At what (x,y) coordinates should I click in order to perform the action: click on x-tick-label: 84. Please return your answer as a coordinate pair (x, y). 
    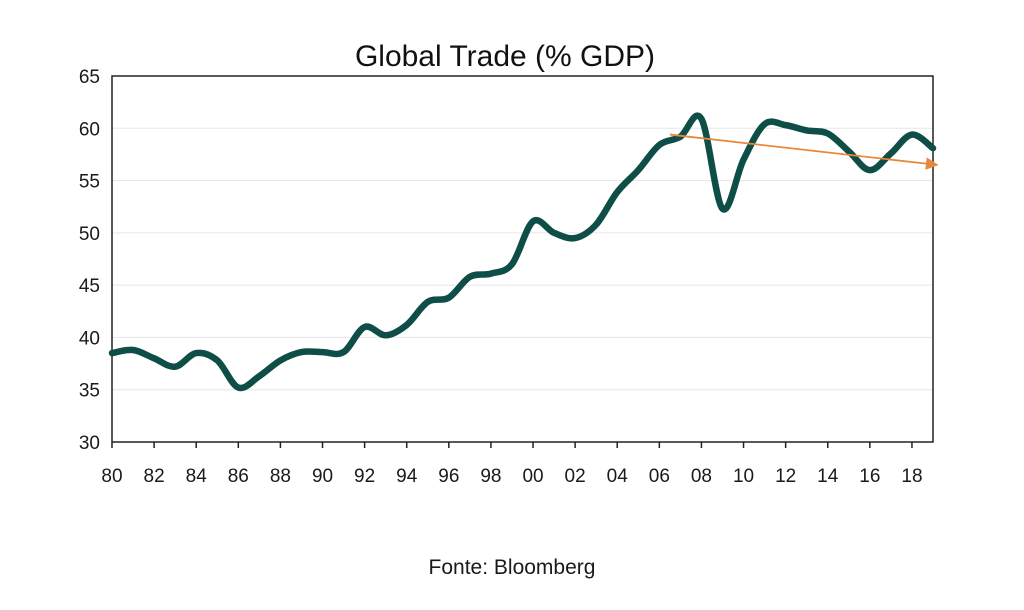
    Looking at the image, I should click on (197, 476).